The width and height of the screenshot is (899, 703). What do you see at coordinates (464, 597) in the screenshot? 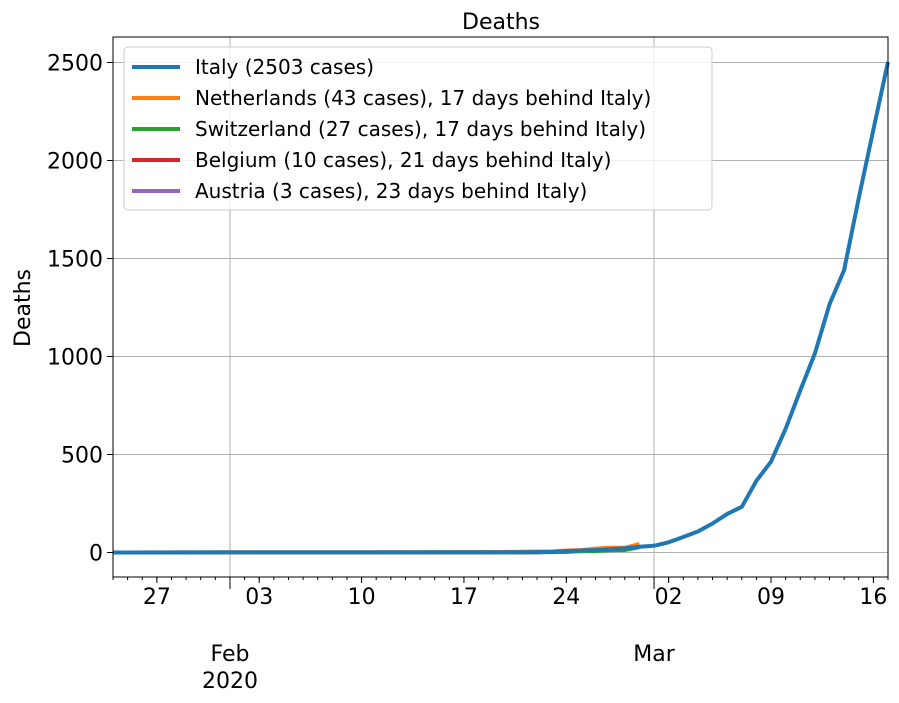
I see `x-tick-label: 17` at bounding box center [464, 597].